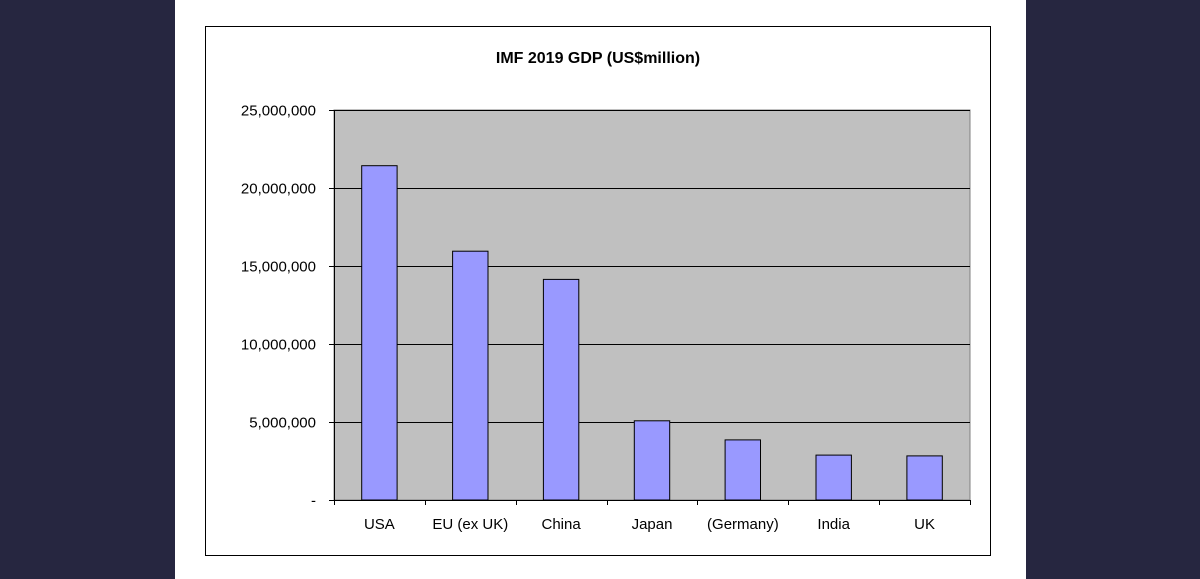  What do you see at coordinates (833, 477) in the screenshot?
I see `bar-india` at bounding box center [833, 477].